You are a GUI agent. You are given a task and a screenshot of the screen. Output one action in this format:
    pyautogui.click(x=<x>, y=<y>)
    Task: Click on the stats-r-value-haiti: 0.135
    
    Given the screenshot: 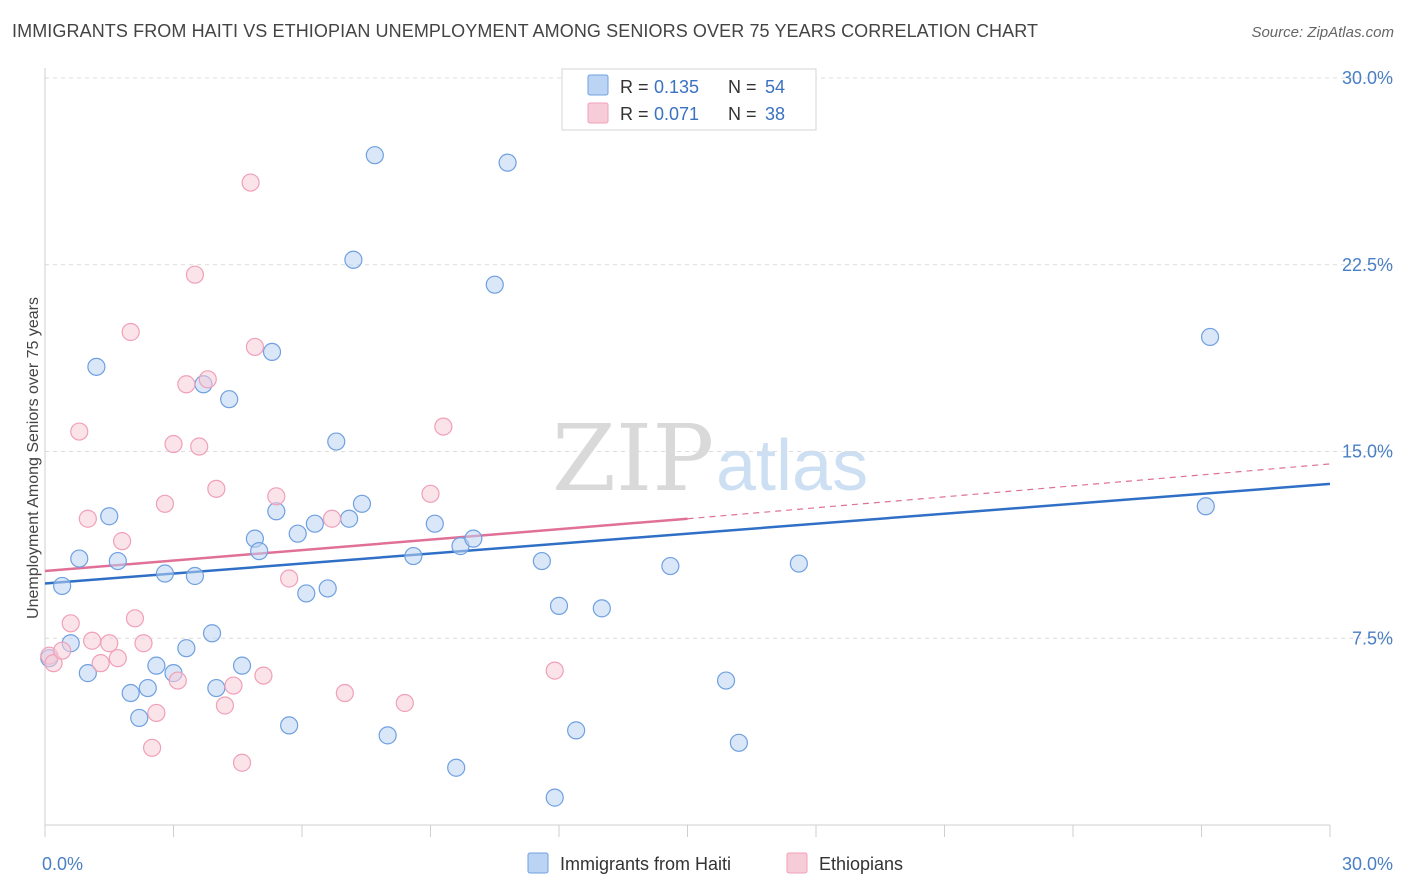 What is the action you would take?
    pyautogui.click(x=676, y=87)
    